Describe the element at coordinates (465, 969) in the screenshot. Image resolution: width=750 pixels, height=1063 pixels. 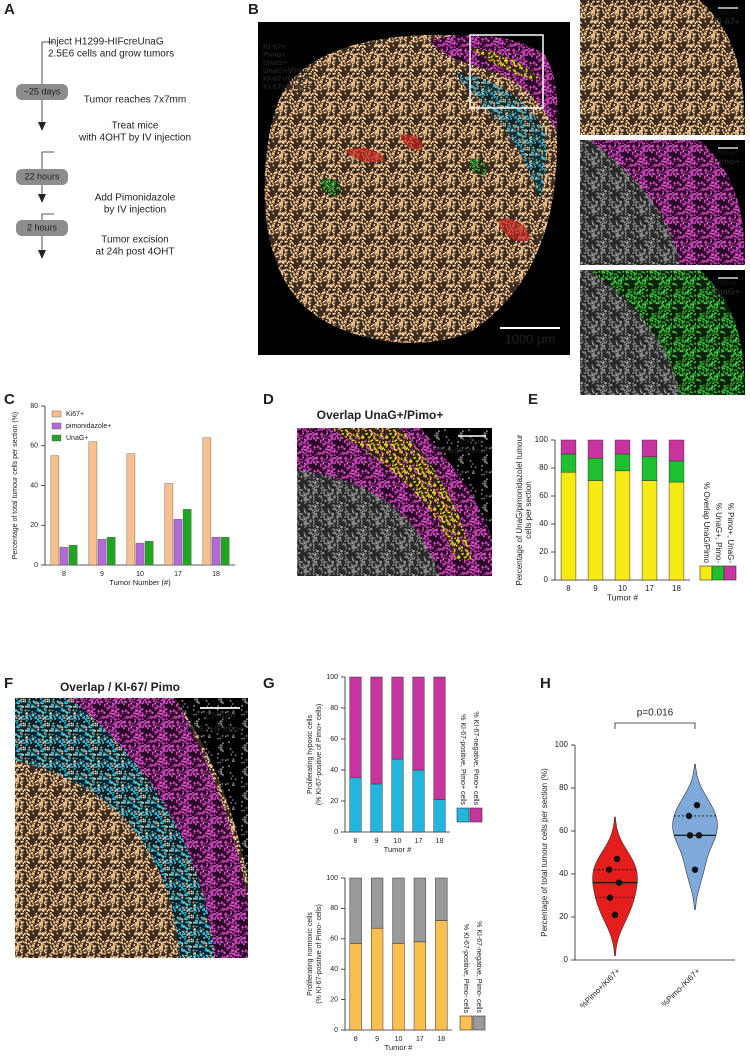
I see `legend-label: % KI-67-positive, Pimo- cells` at that location.